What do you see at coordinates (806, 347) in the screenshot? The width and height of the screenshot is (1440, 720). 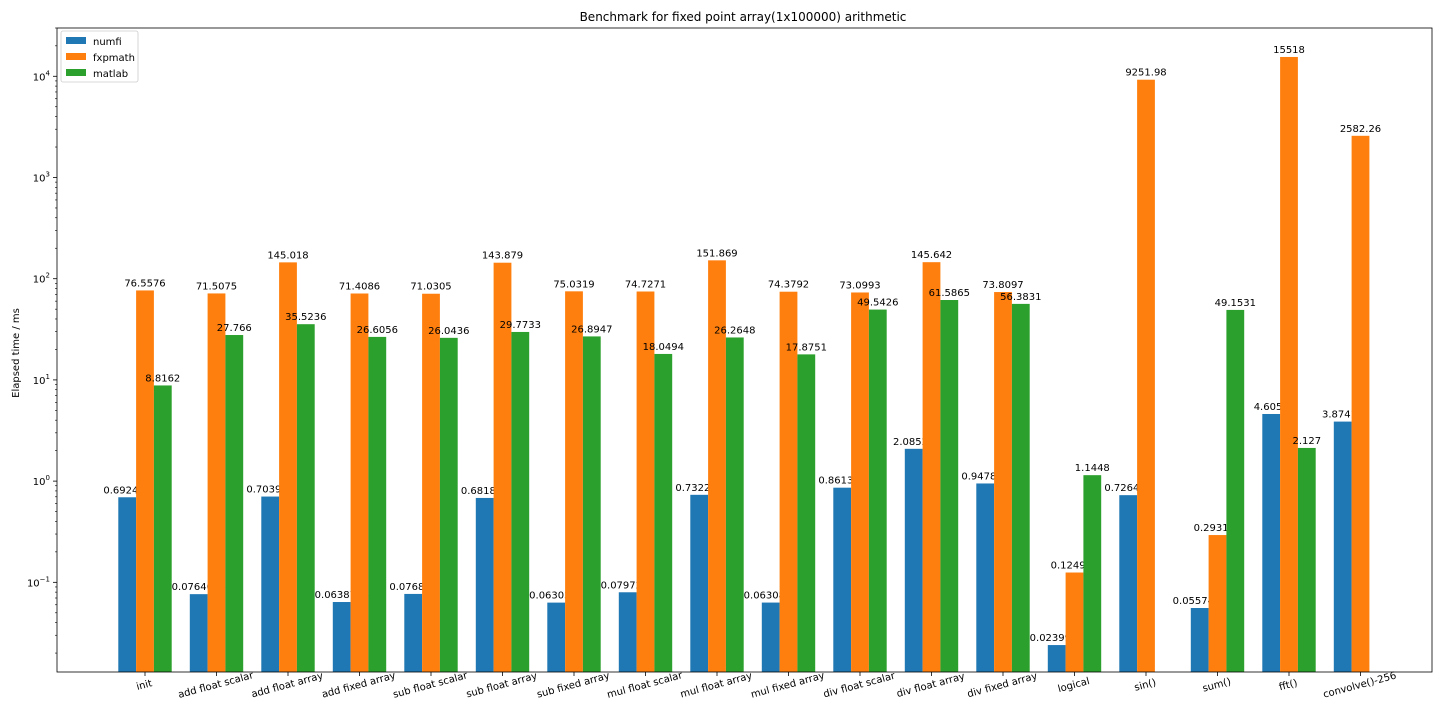 I see `value-label-matlab-9: 17.8751` at bounding box center [806, 347].